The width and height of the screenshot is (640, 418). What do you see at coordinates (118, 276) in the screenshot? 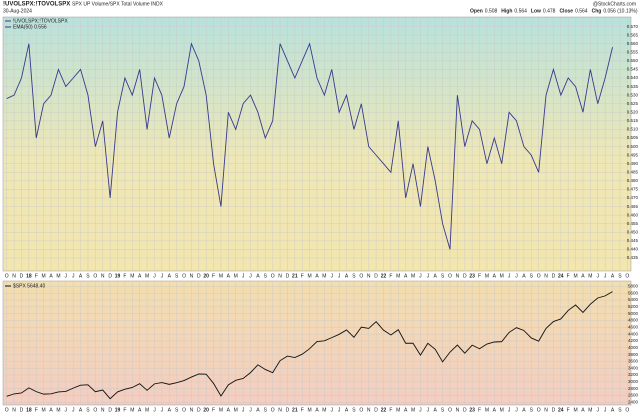
I see `x-tick-label: 19` at bounding box center [118, 276].